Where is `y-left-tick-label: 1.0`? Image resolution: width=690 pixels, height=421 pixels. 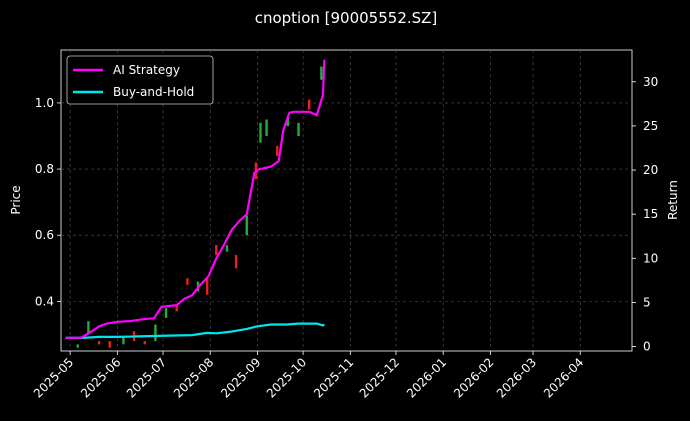 y-left-tick-label: 1.0 is located at coordinates (44, 103).